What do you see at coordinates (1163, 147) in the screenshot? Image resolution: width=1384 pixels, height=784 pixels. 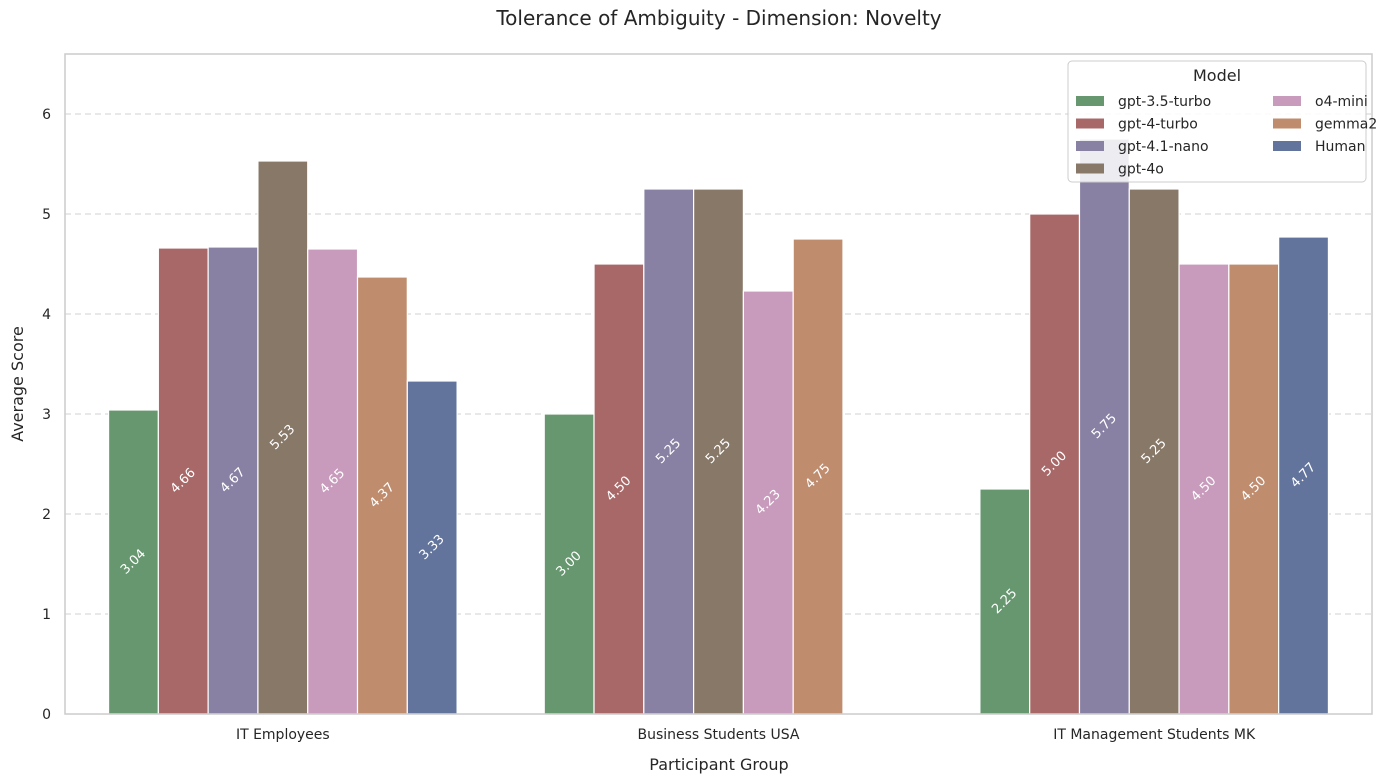 I see `legend-label: gpt-4.1-nano` at bounding box center [1163, 147].